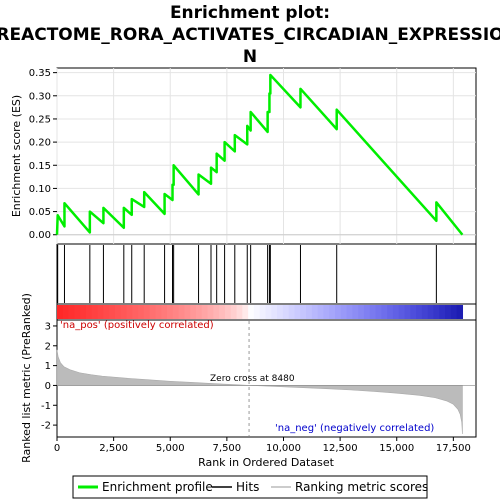 This screenshot has height=500, width=500. Describe the element at coordinates (252, 379) in the screenshot. I see `zero-cross-label: Zero cross at 8480` at that location.